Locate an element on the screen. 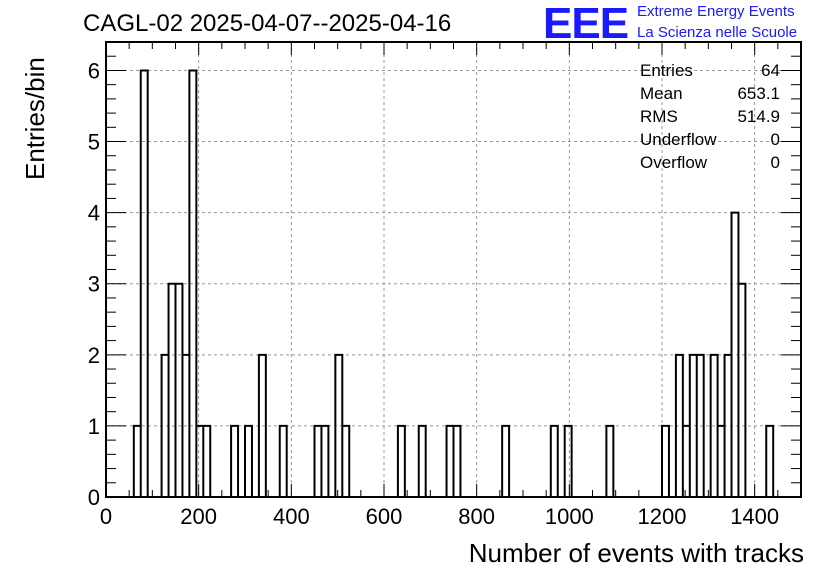 The height and width of the screenshot is (572, 836). y-tick-label: 3 is located at coordinates (94, 284).